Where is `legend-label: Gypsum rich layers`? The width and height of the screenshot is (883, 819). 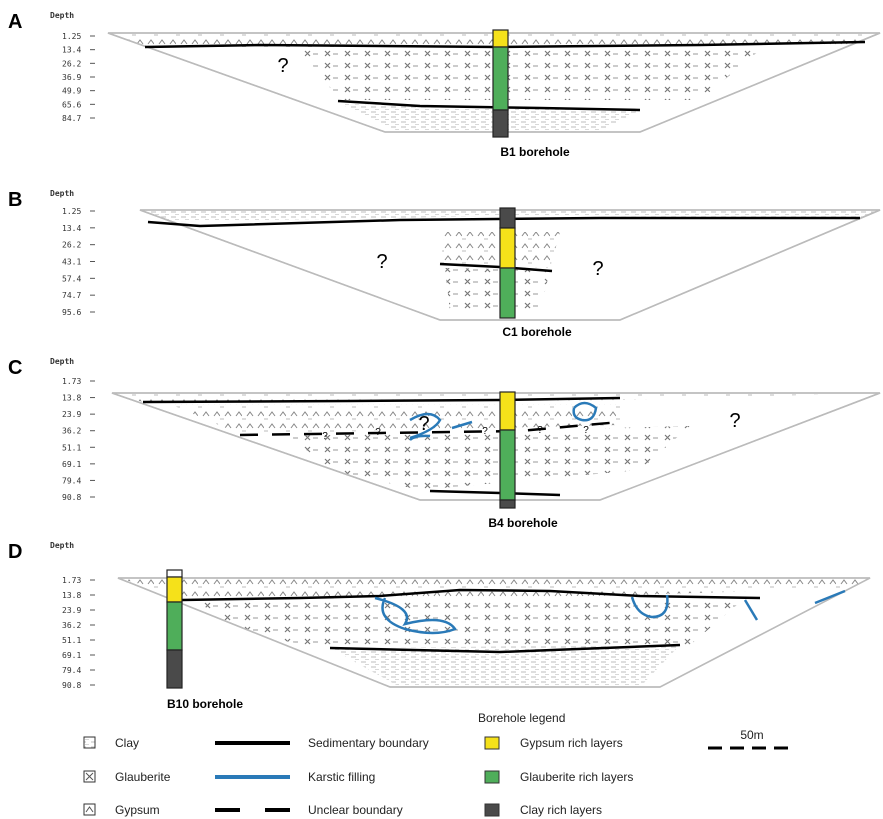 legend-label: Gypsum rich layers is located at coordinates (571, 743).